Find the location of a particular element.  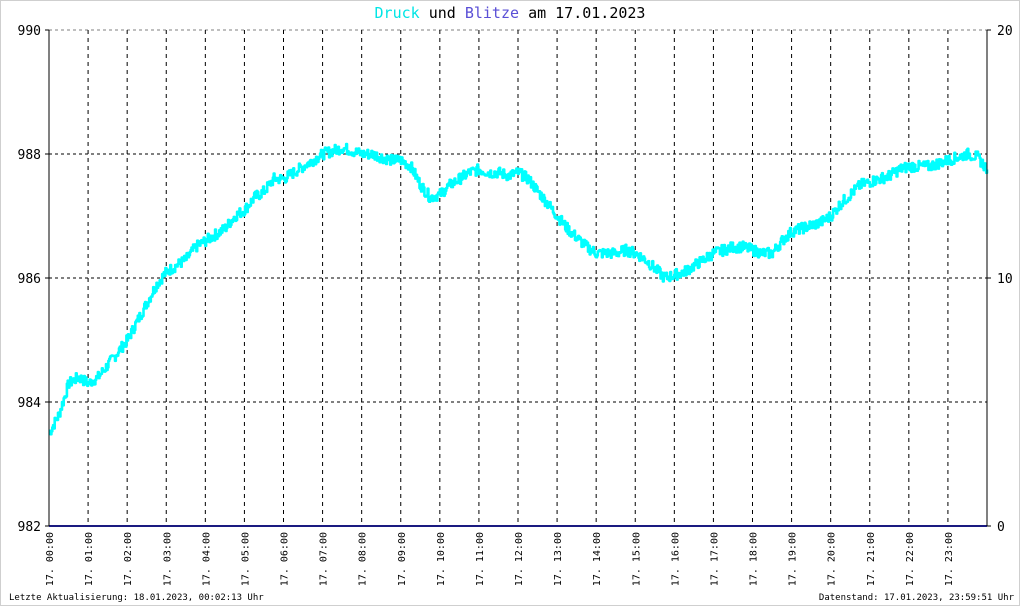

y-left-tick-label: 988 is located at coordinates (29, 155).